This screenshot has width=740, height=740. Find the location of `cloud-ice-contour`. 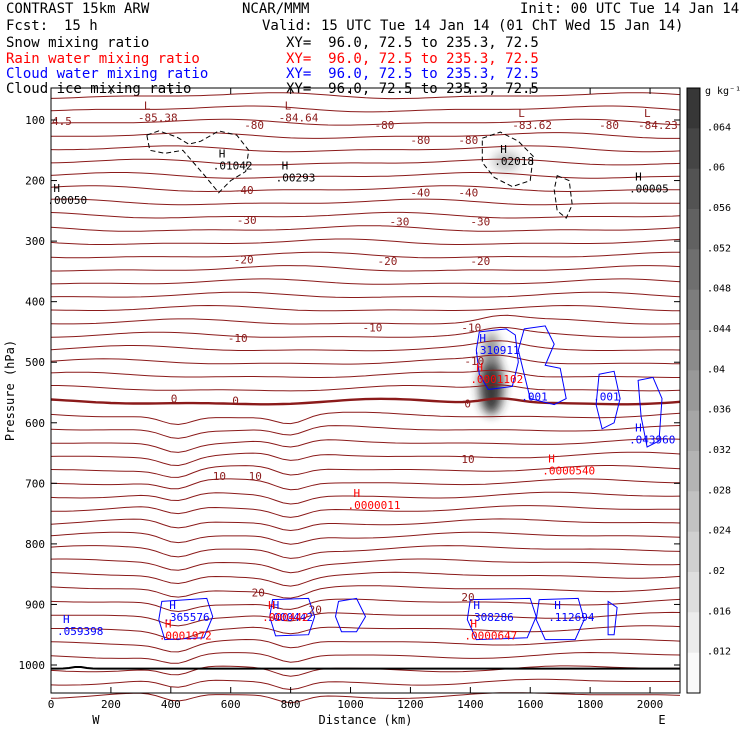

cloud-ice-contour is located at coordinates (563, 197).